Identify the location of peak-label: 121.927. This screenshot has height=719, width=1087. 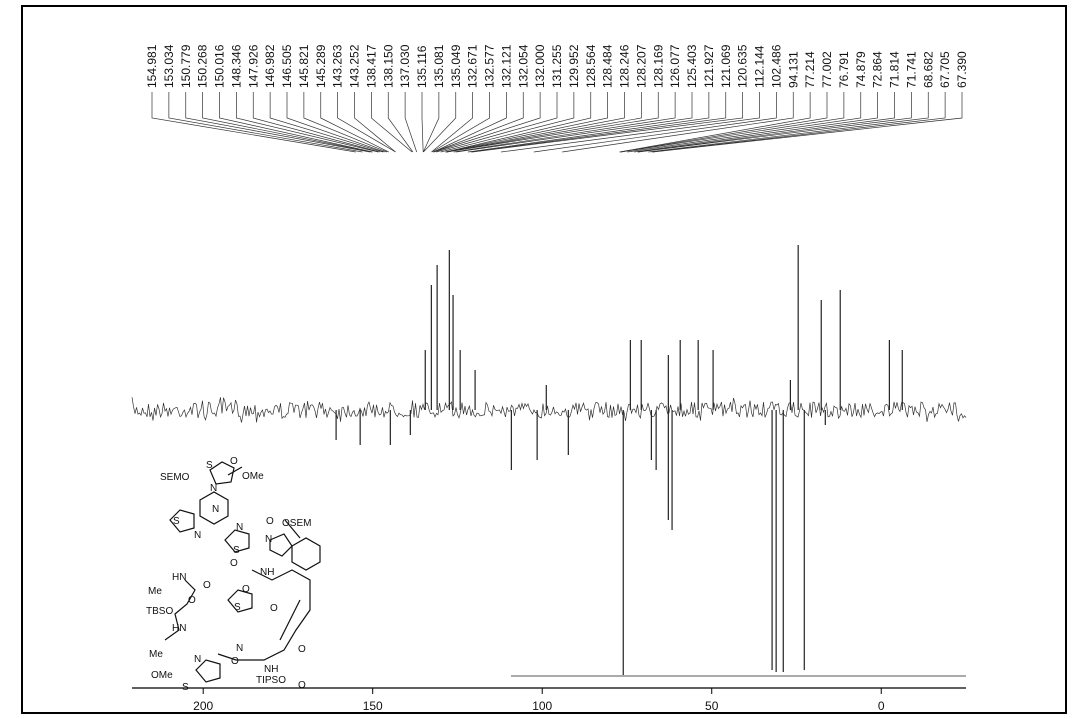
(709, 66).